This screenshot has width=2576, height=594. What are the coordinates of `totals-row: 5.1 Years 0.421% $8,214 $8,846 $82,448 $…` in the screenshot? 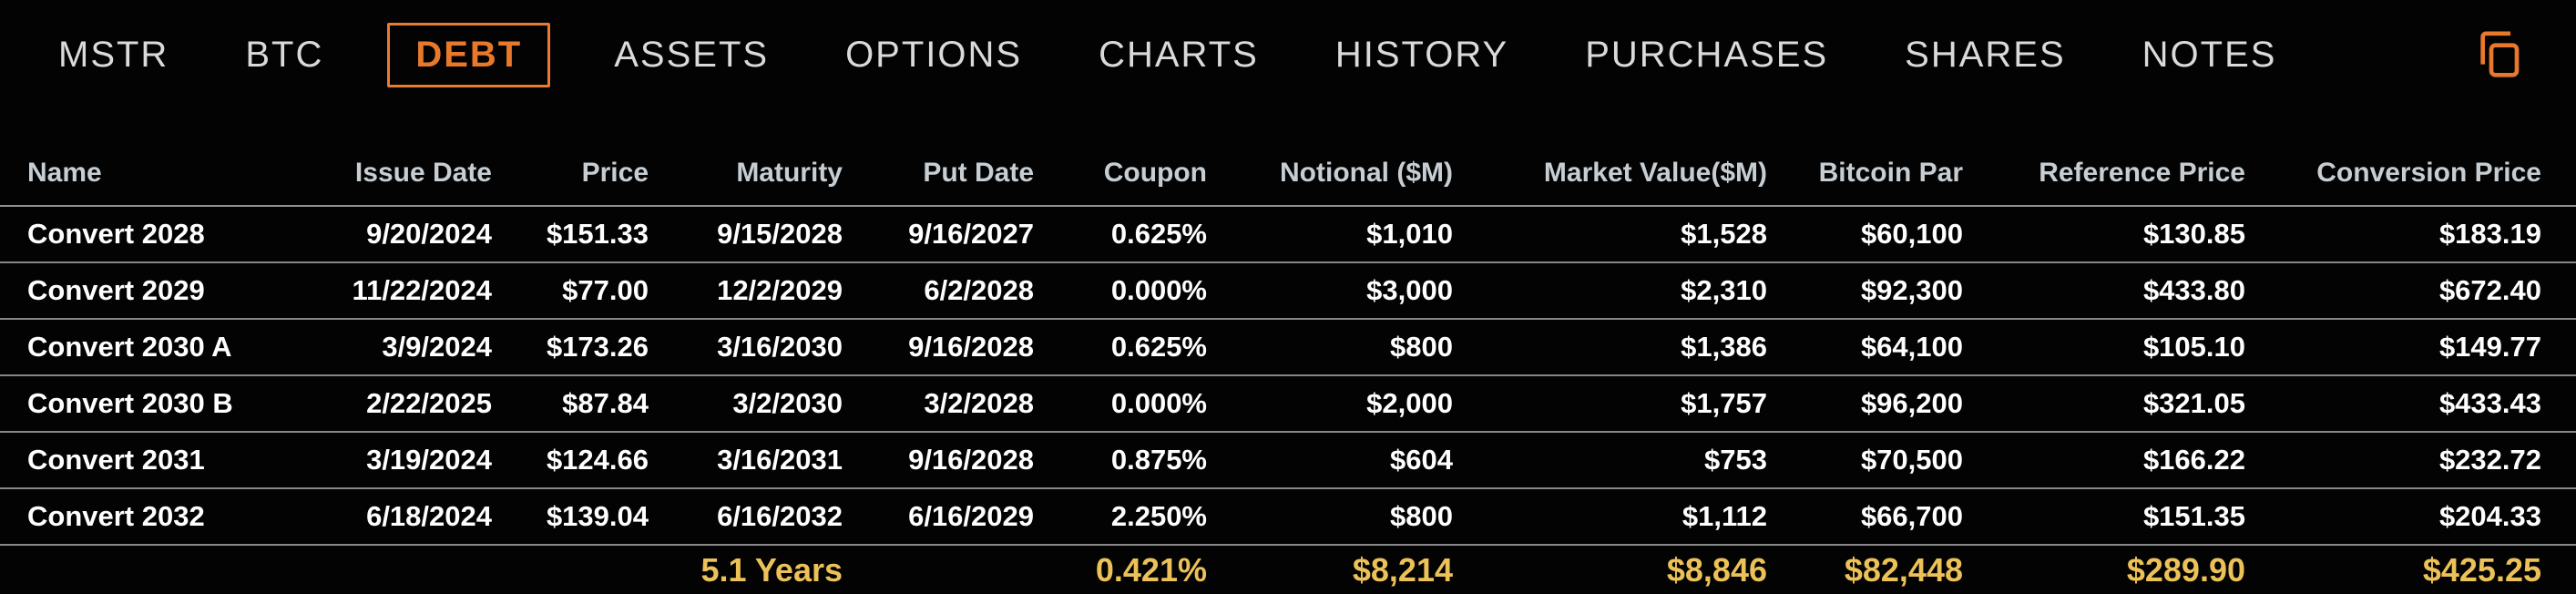 It's located at (1288, 570).